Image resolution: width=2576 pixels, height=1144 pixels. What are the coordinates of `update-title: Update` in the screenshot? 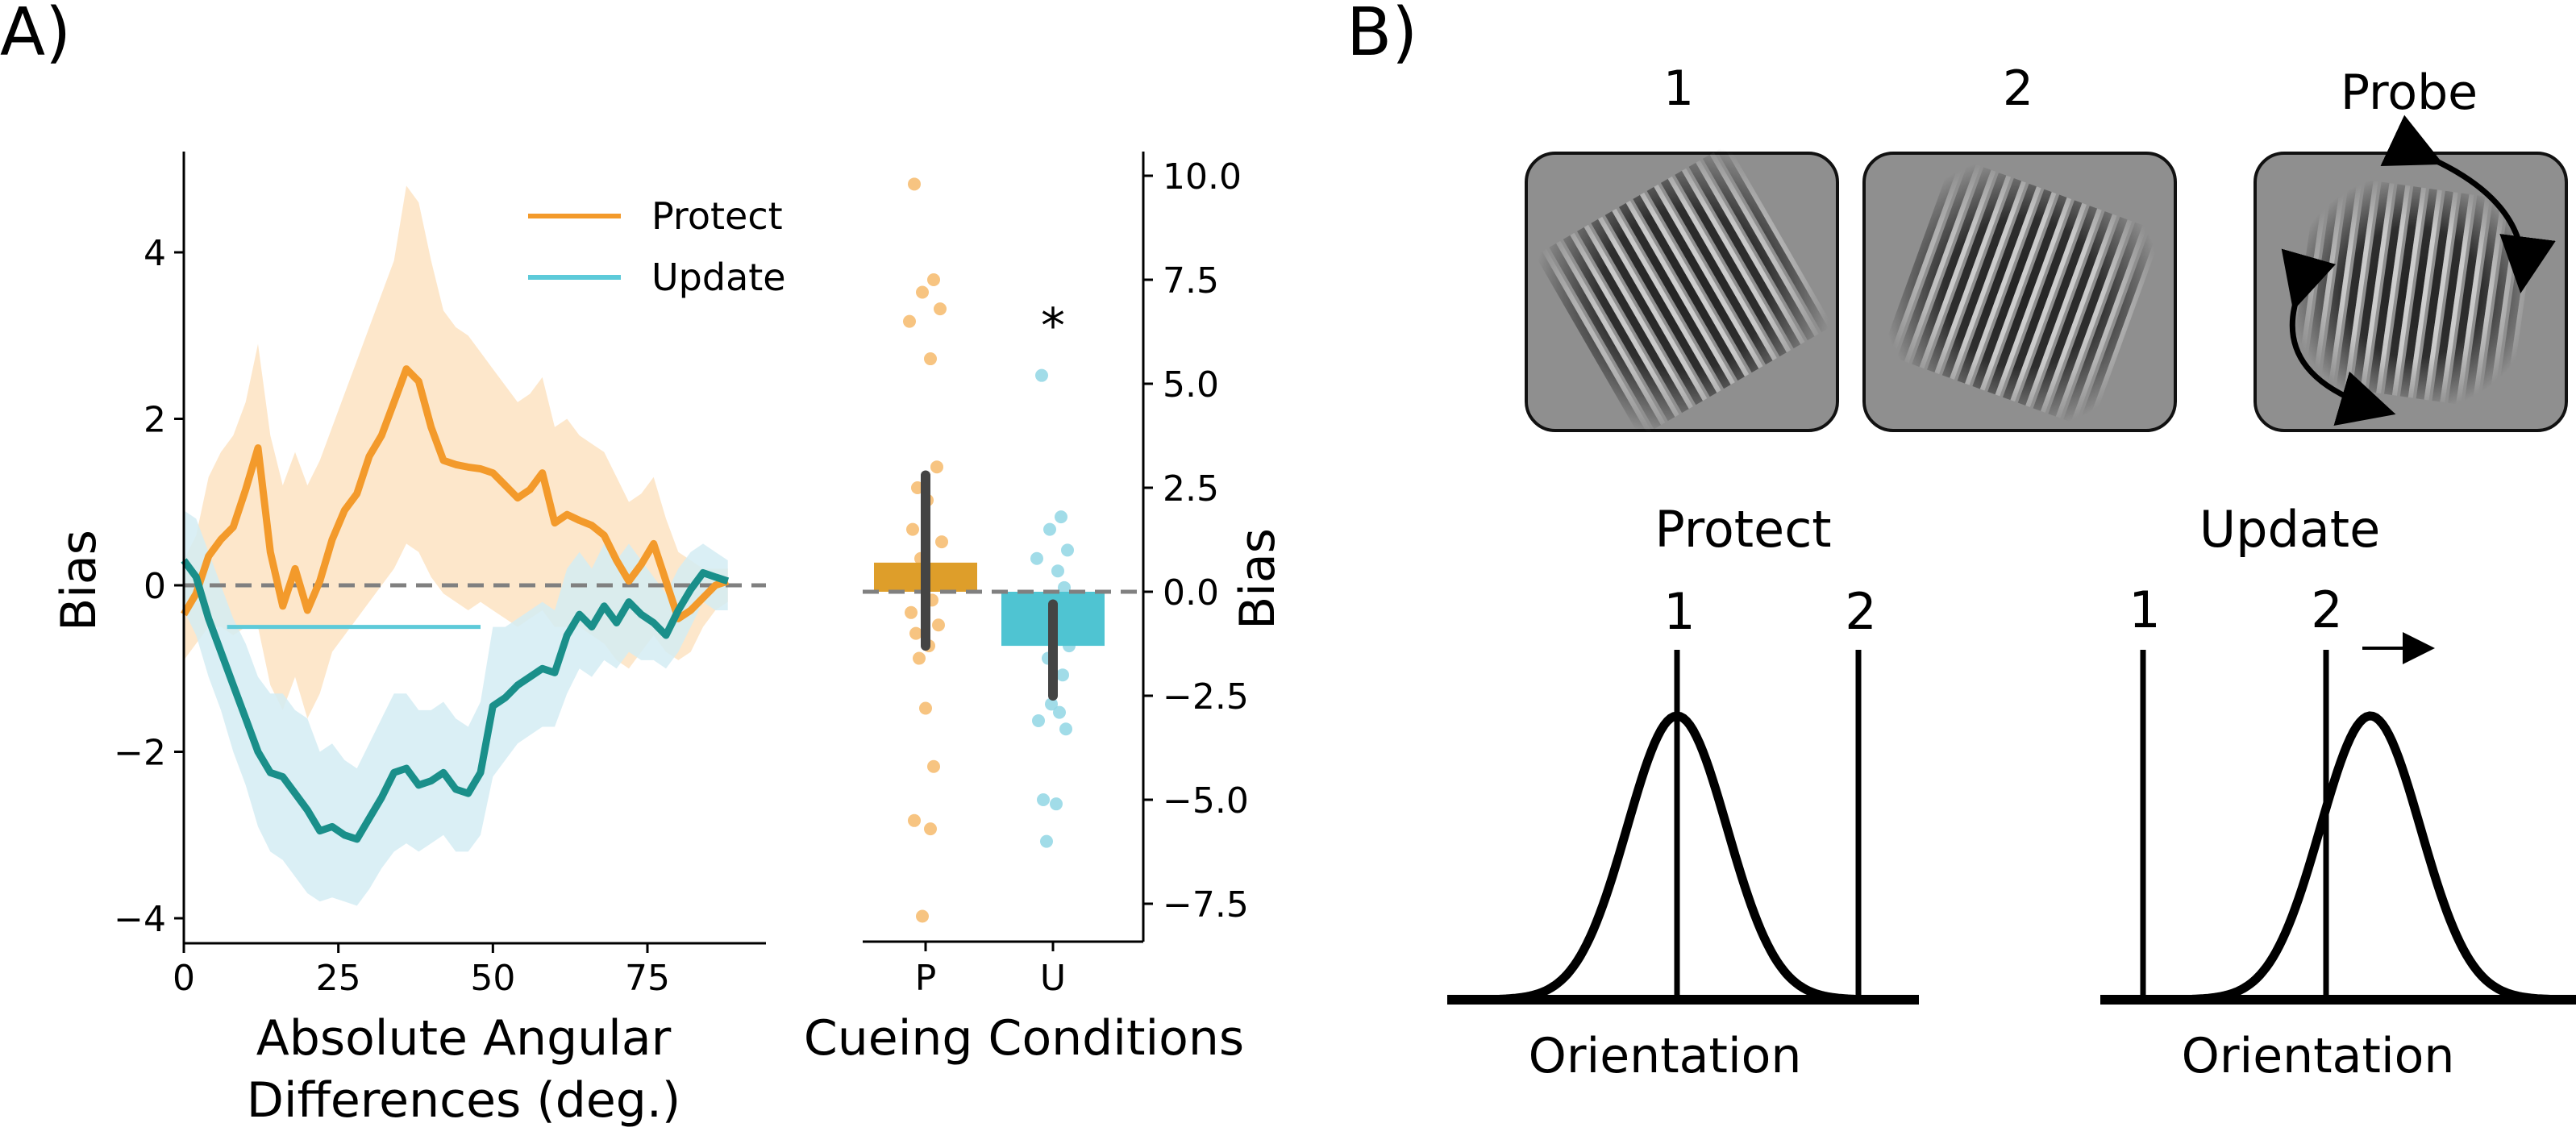 It's located at (2290, 529).